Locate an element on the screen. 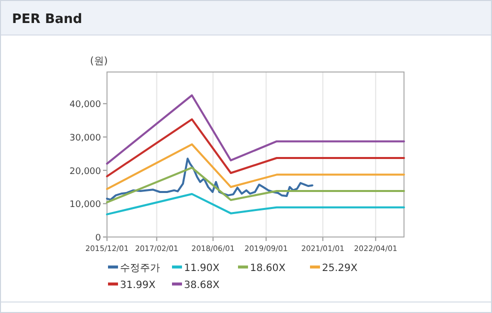 Image resolution: width=492 pixels, height=313 pixels. y-tick-label: 40,000 is located at coordinates (86, 105).